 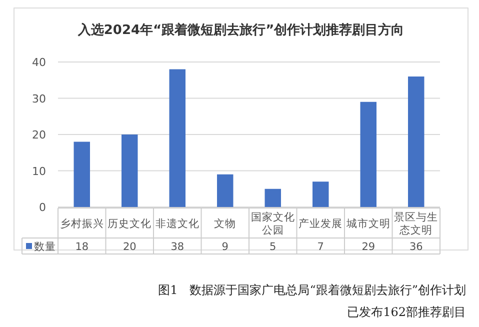 I want to click on x-tick-label: 非遗文化, so click(x=177, y=223).